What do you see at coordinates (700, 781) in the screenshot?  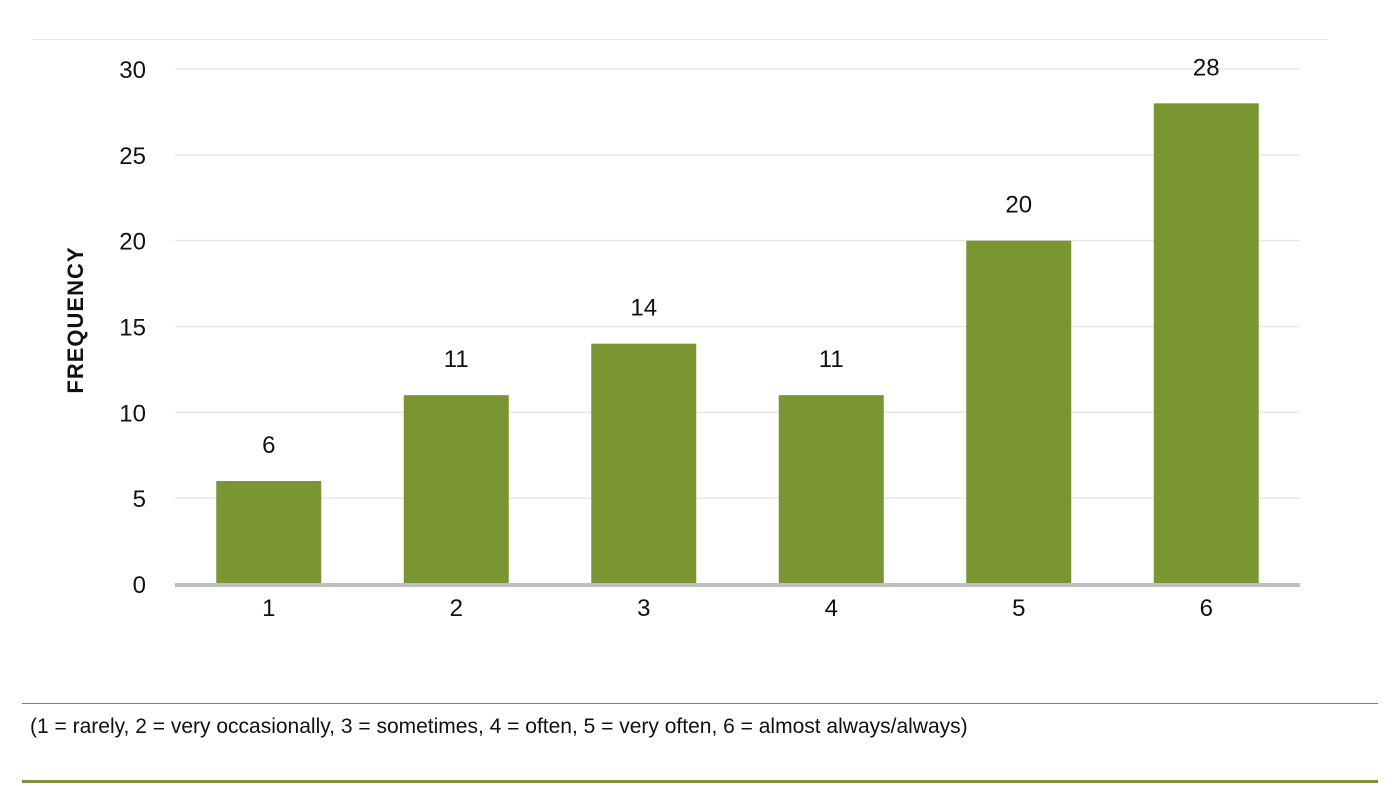 I see `bottom-accent-rule` at bounding box center [700, 781].